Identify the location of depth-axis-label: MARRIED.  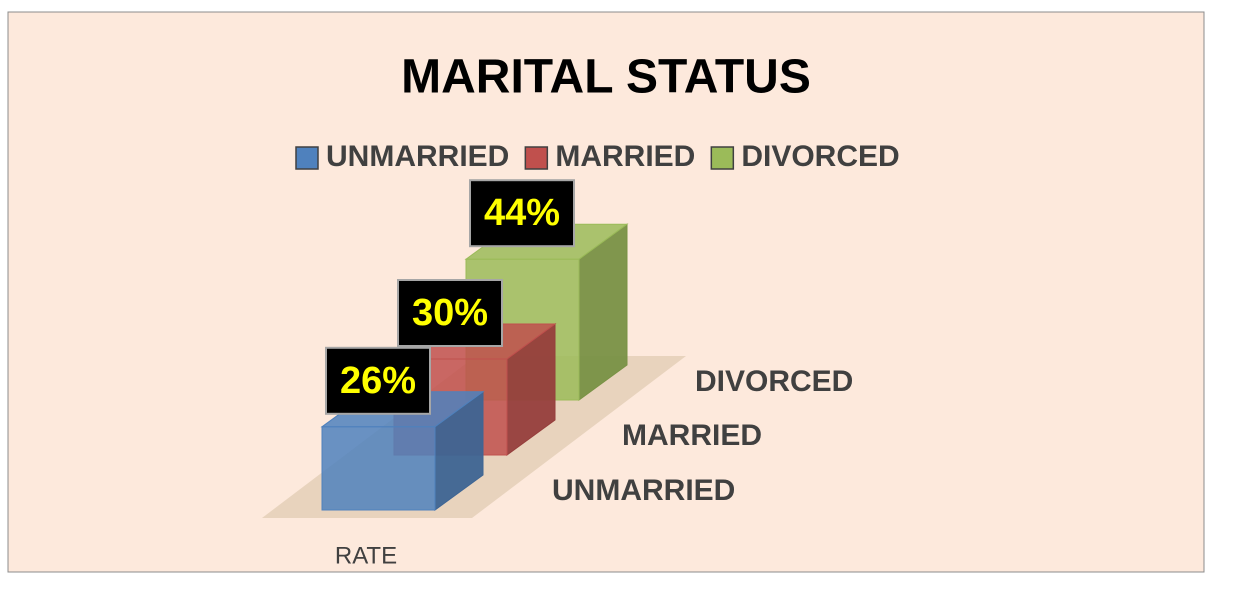
(692, 435).